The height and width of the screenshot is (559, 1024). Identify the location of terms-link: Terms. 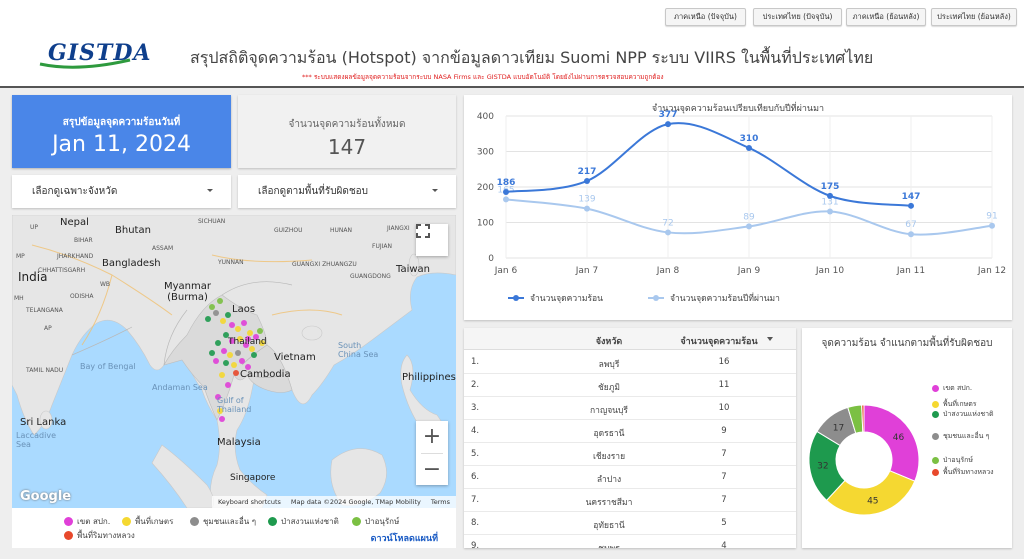
(440, 502).